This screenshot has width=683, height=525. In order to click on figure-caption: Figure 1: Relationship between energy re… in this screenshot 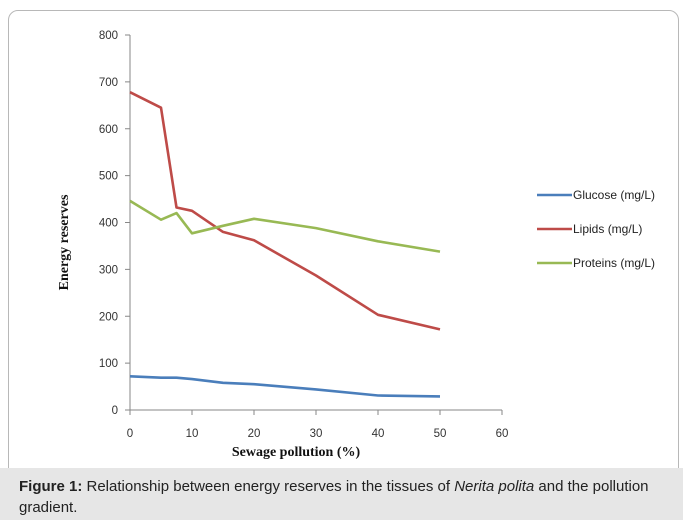, I will do `click(341, 494)`.